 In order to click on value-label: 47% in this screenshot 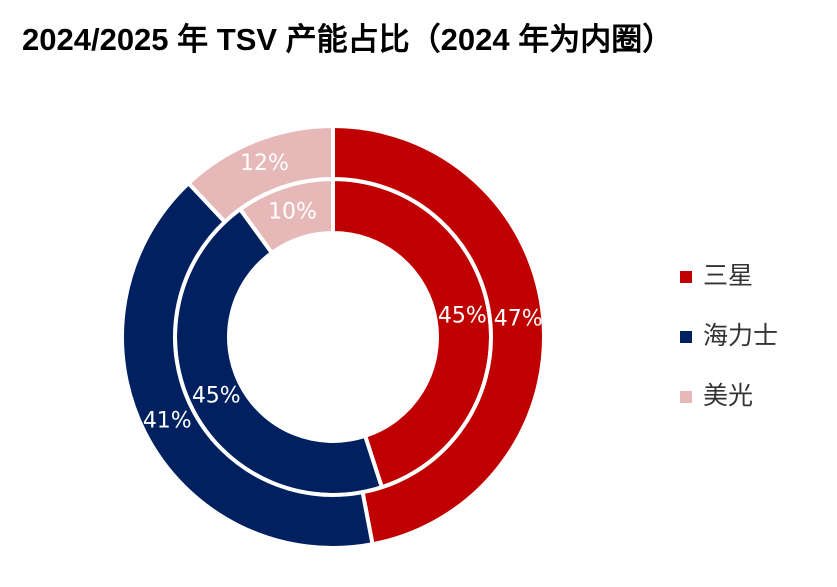, I will do `click(518, 318)`.